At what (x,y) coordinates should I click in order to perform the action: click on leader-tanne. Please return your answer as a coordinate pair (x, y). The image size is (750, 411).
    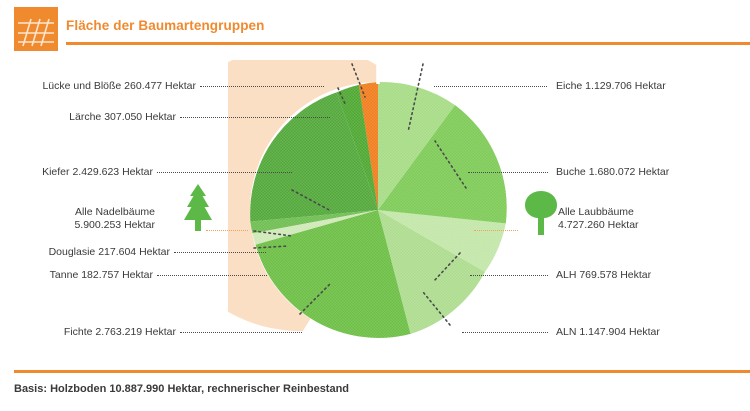
    Looking at the image, I should click on (212, 275).